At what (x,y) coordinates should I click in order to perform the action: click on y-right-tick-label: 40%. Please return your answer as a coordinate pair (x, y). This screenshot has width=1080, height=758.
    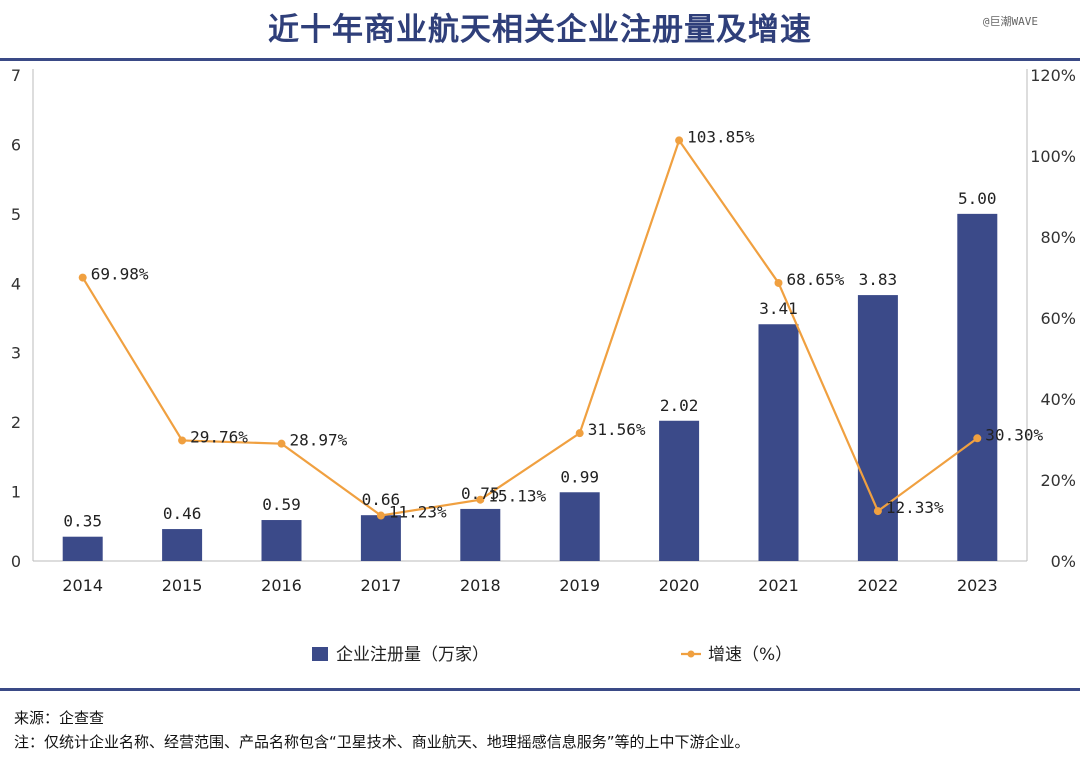
    Looking at the image, I should click on (1058, 399).